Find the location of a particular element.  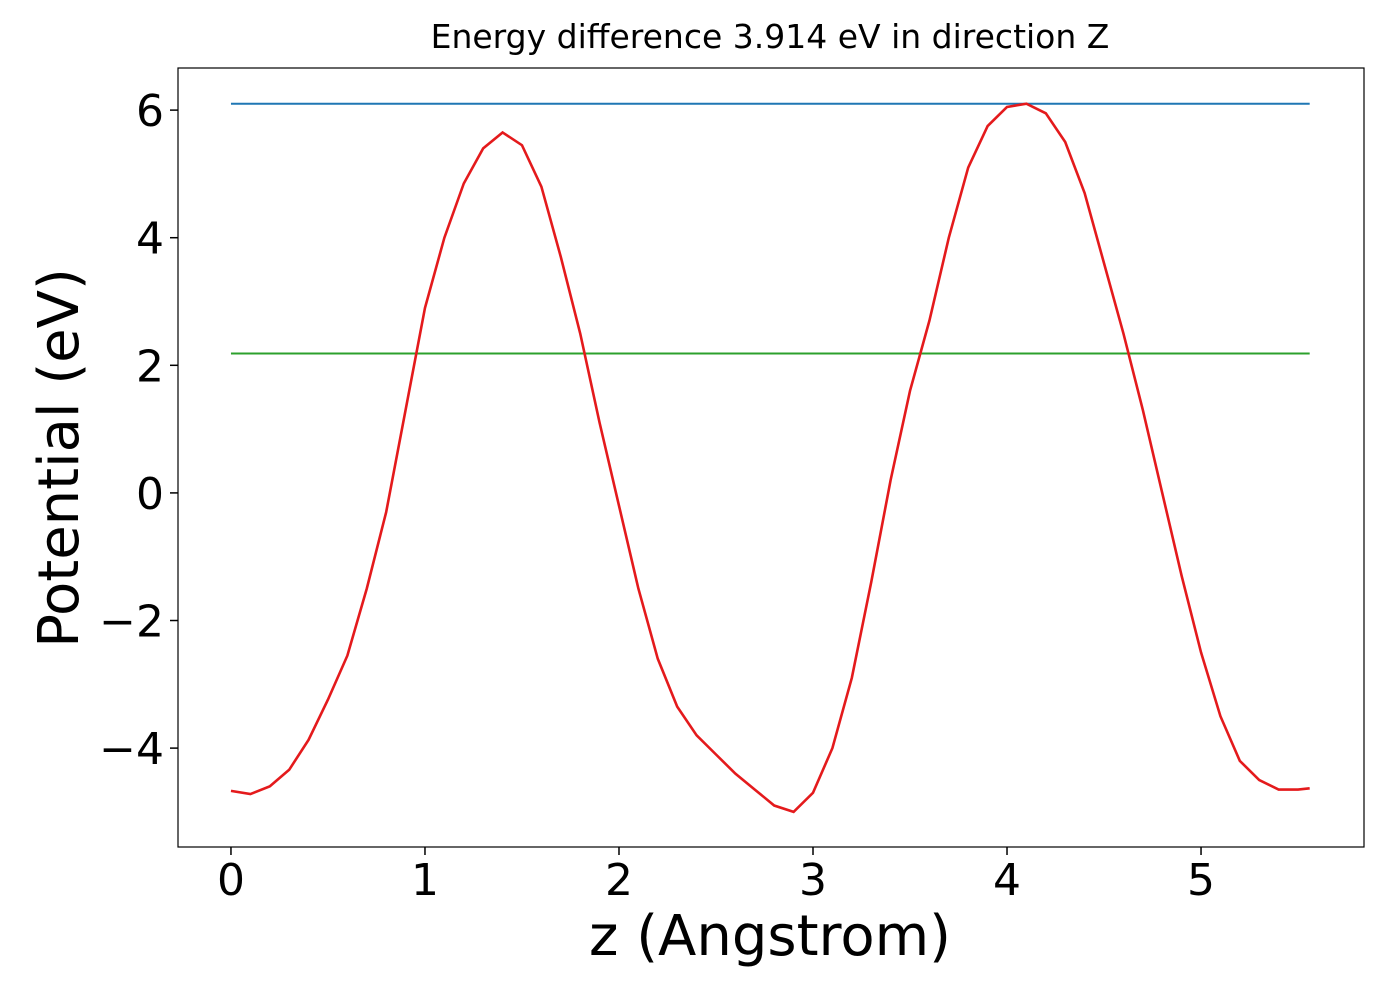

y-tick-label: 6 is located at coordinates (150, 111).